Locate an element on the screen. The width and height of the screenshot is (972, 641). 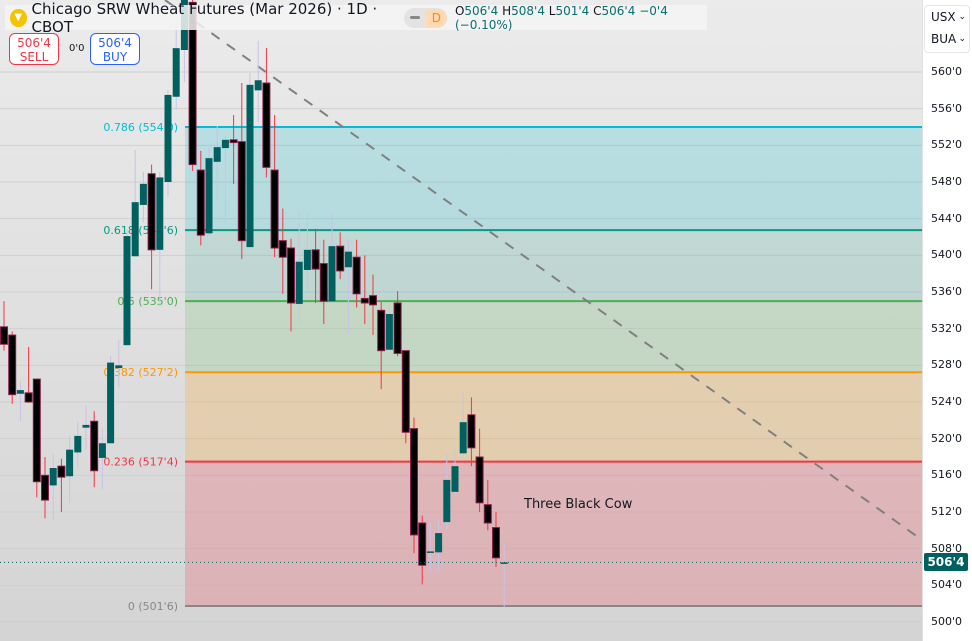
axis-tick-label: 560'0 is located at coordinates (947, 71).